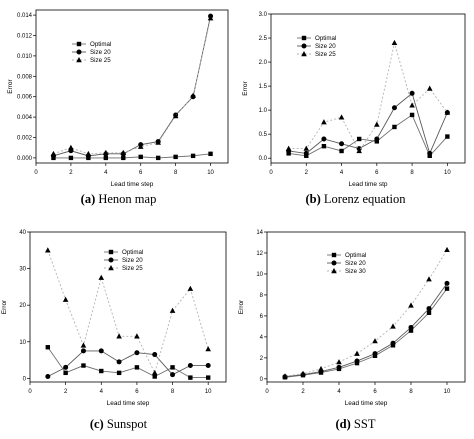  I want to click on caption-sunspot: (c) Sunspot, so click(118, 424).